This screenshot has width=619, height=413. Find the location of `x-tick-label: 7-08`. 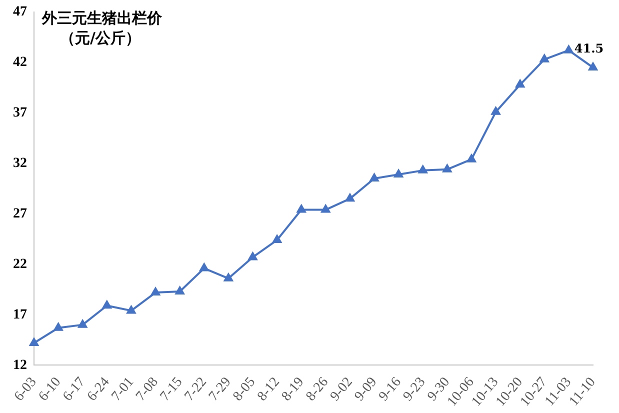

x-tick-label: 7-08 is located at coordinates (147, 389).